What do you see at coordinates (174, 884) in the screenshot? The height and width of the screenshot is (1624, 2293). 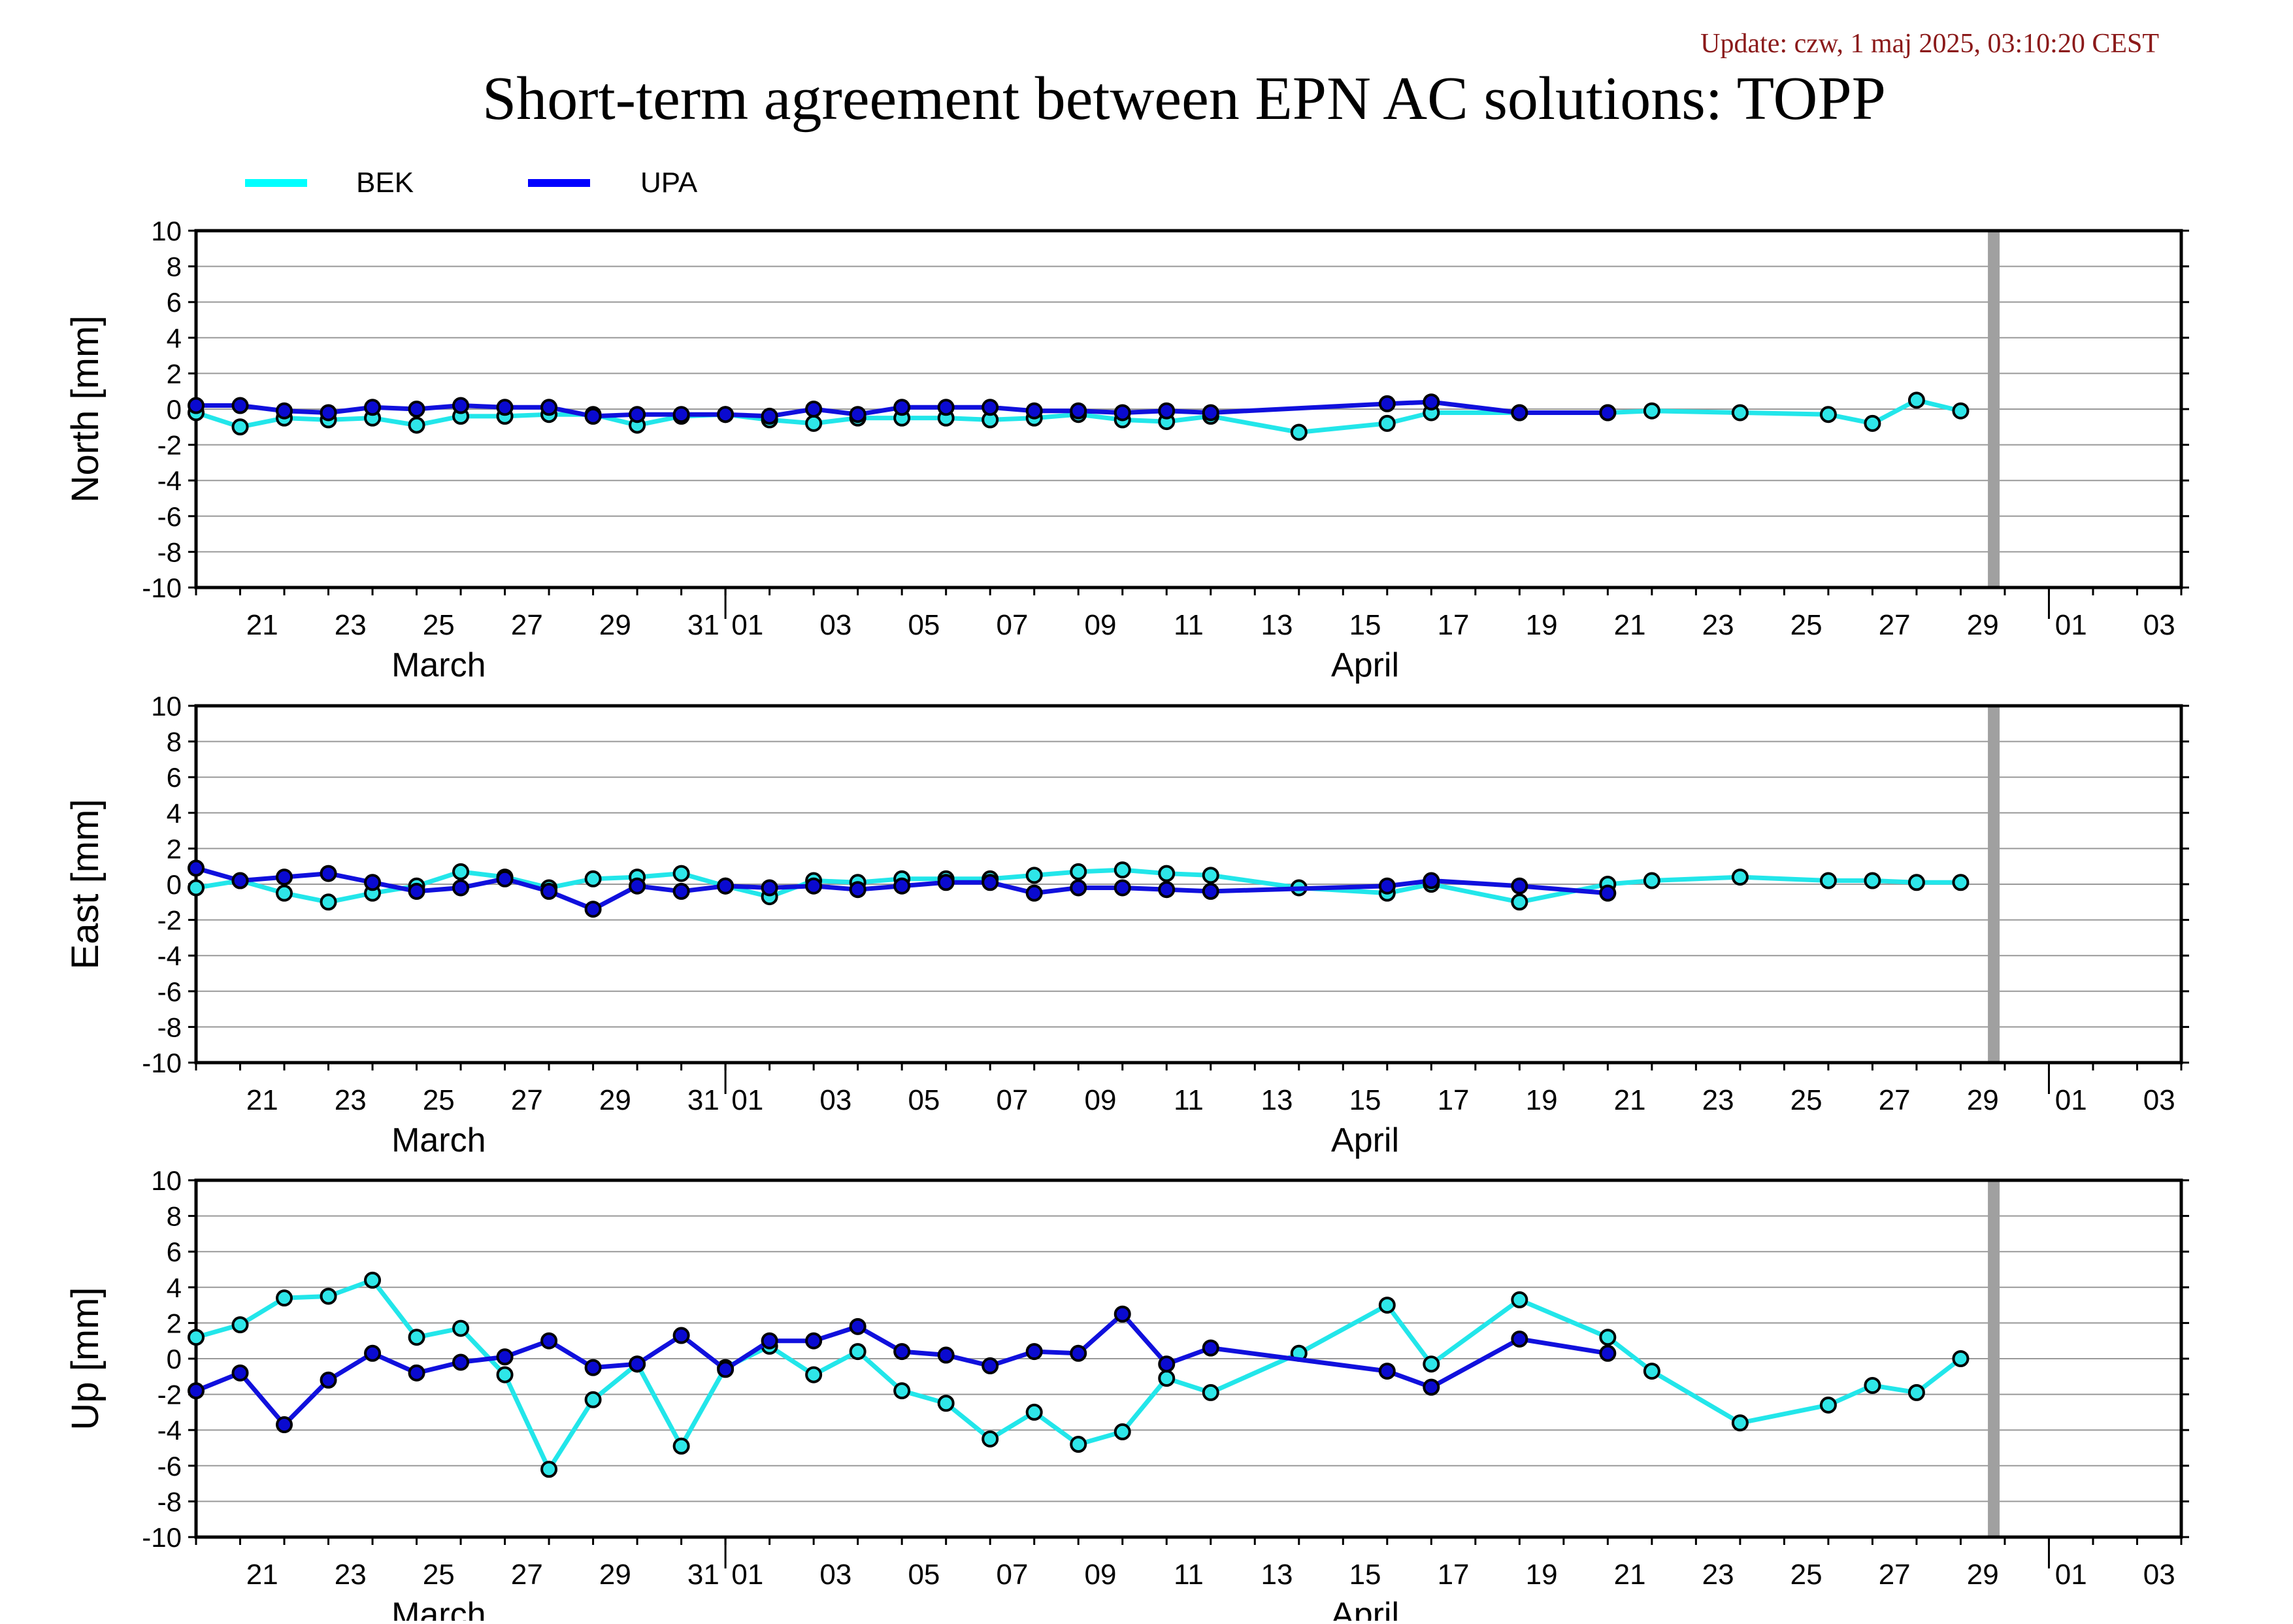 I see `y-tick-label: 0` at bounding box center [174, 884].